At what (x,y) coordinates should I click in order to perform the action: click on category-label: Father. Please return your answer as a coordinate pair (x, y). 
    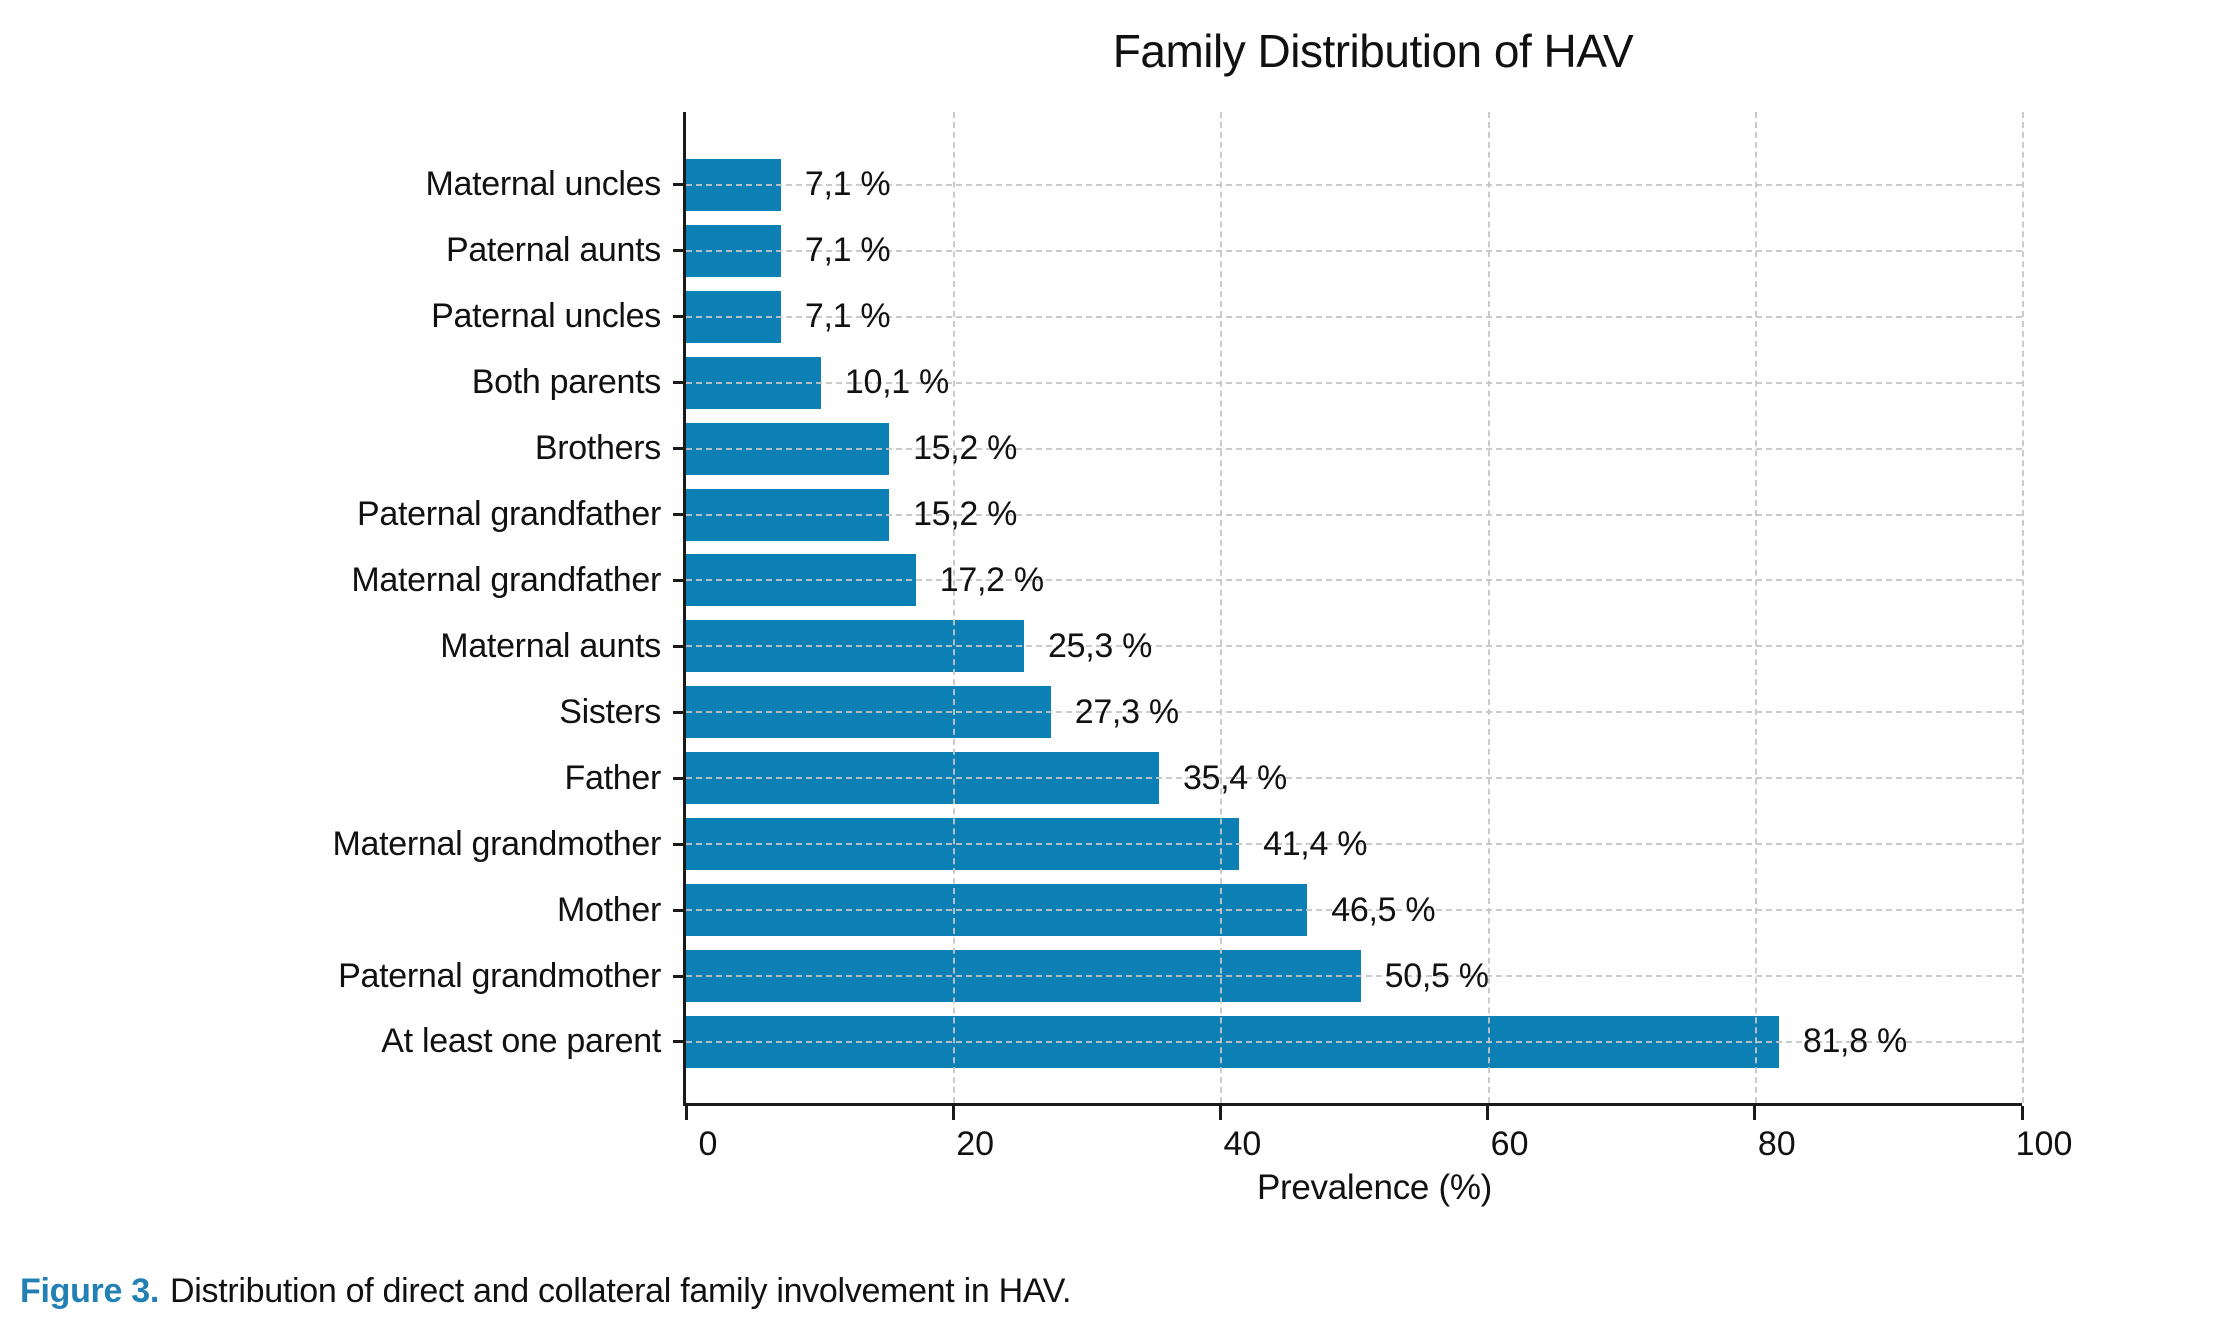
    Looking at the image, I should click on (613, 777).